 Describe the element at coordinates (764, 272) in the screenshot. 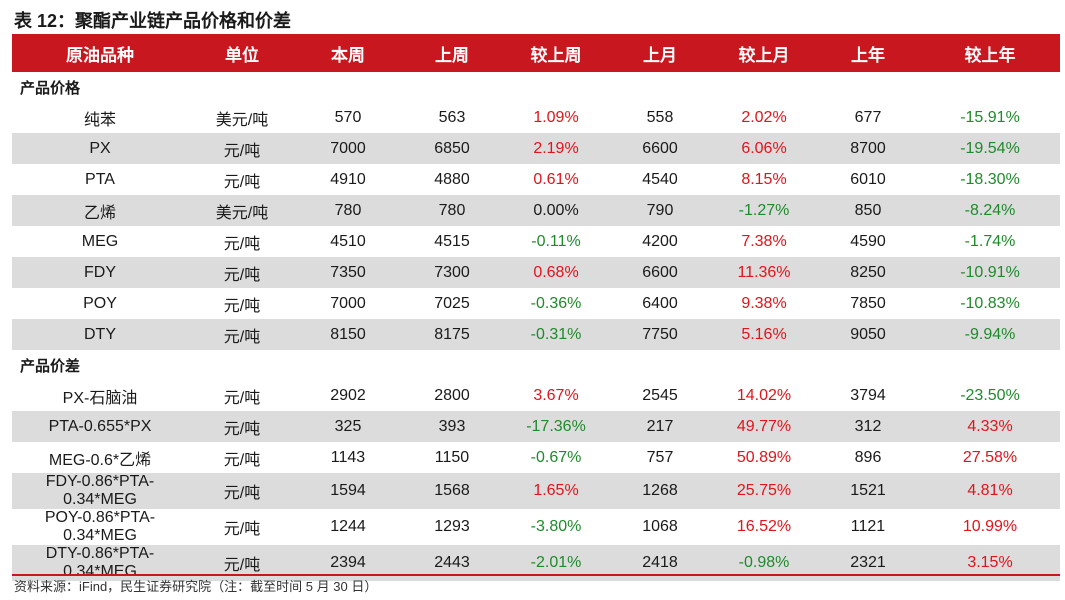

I see `table-cell: 11.36%` at that location.